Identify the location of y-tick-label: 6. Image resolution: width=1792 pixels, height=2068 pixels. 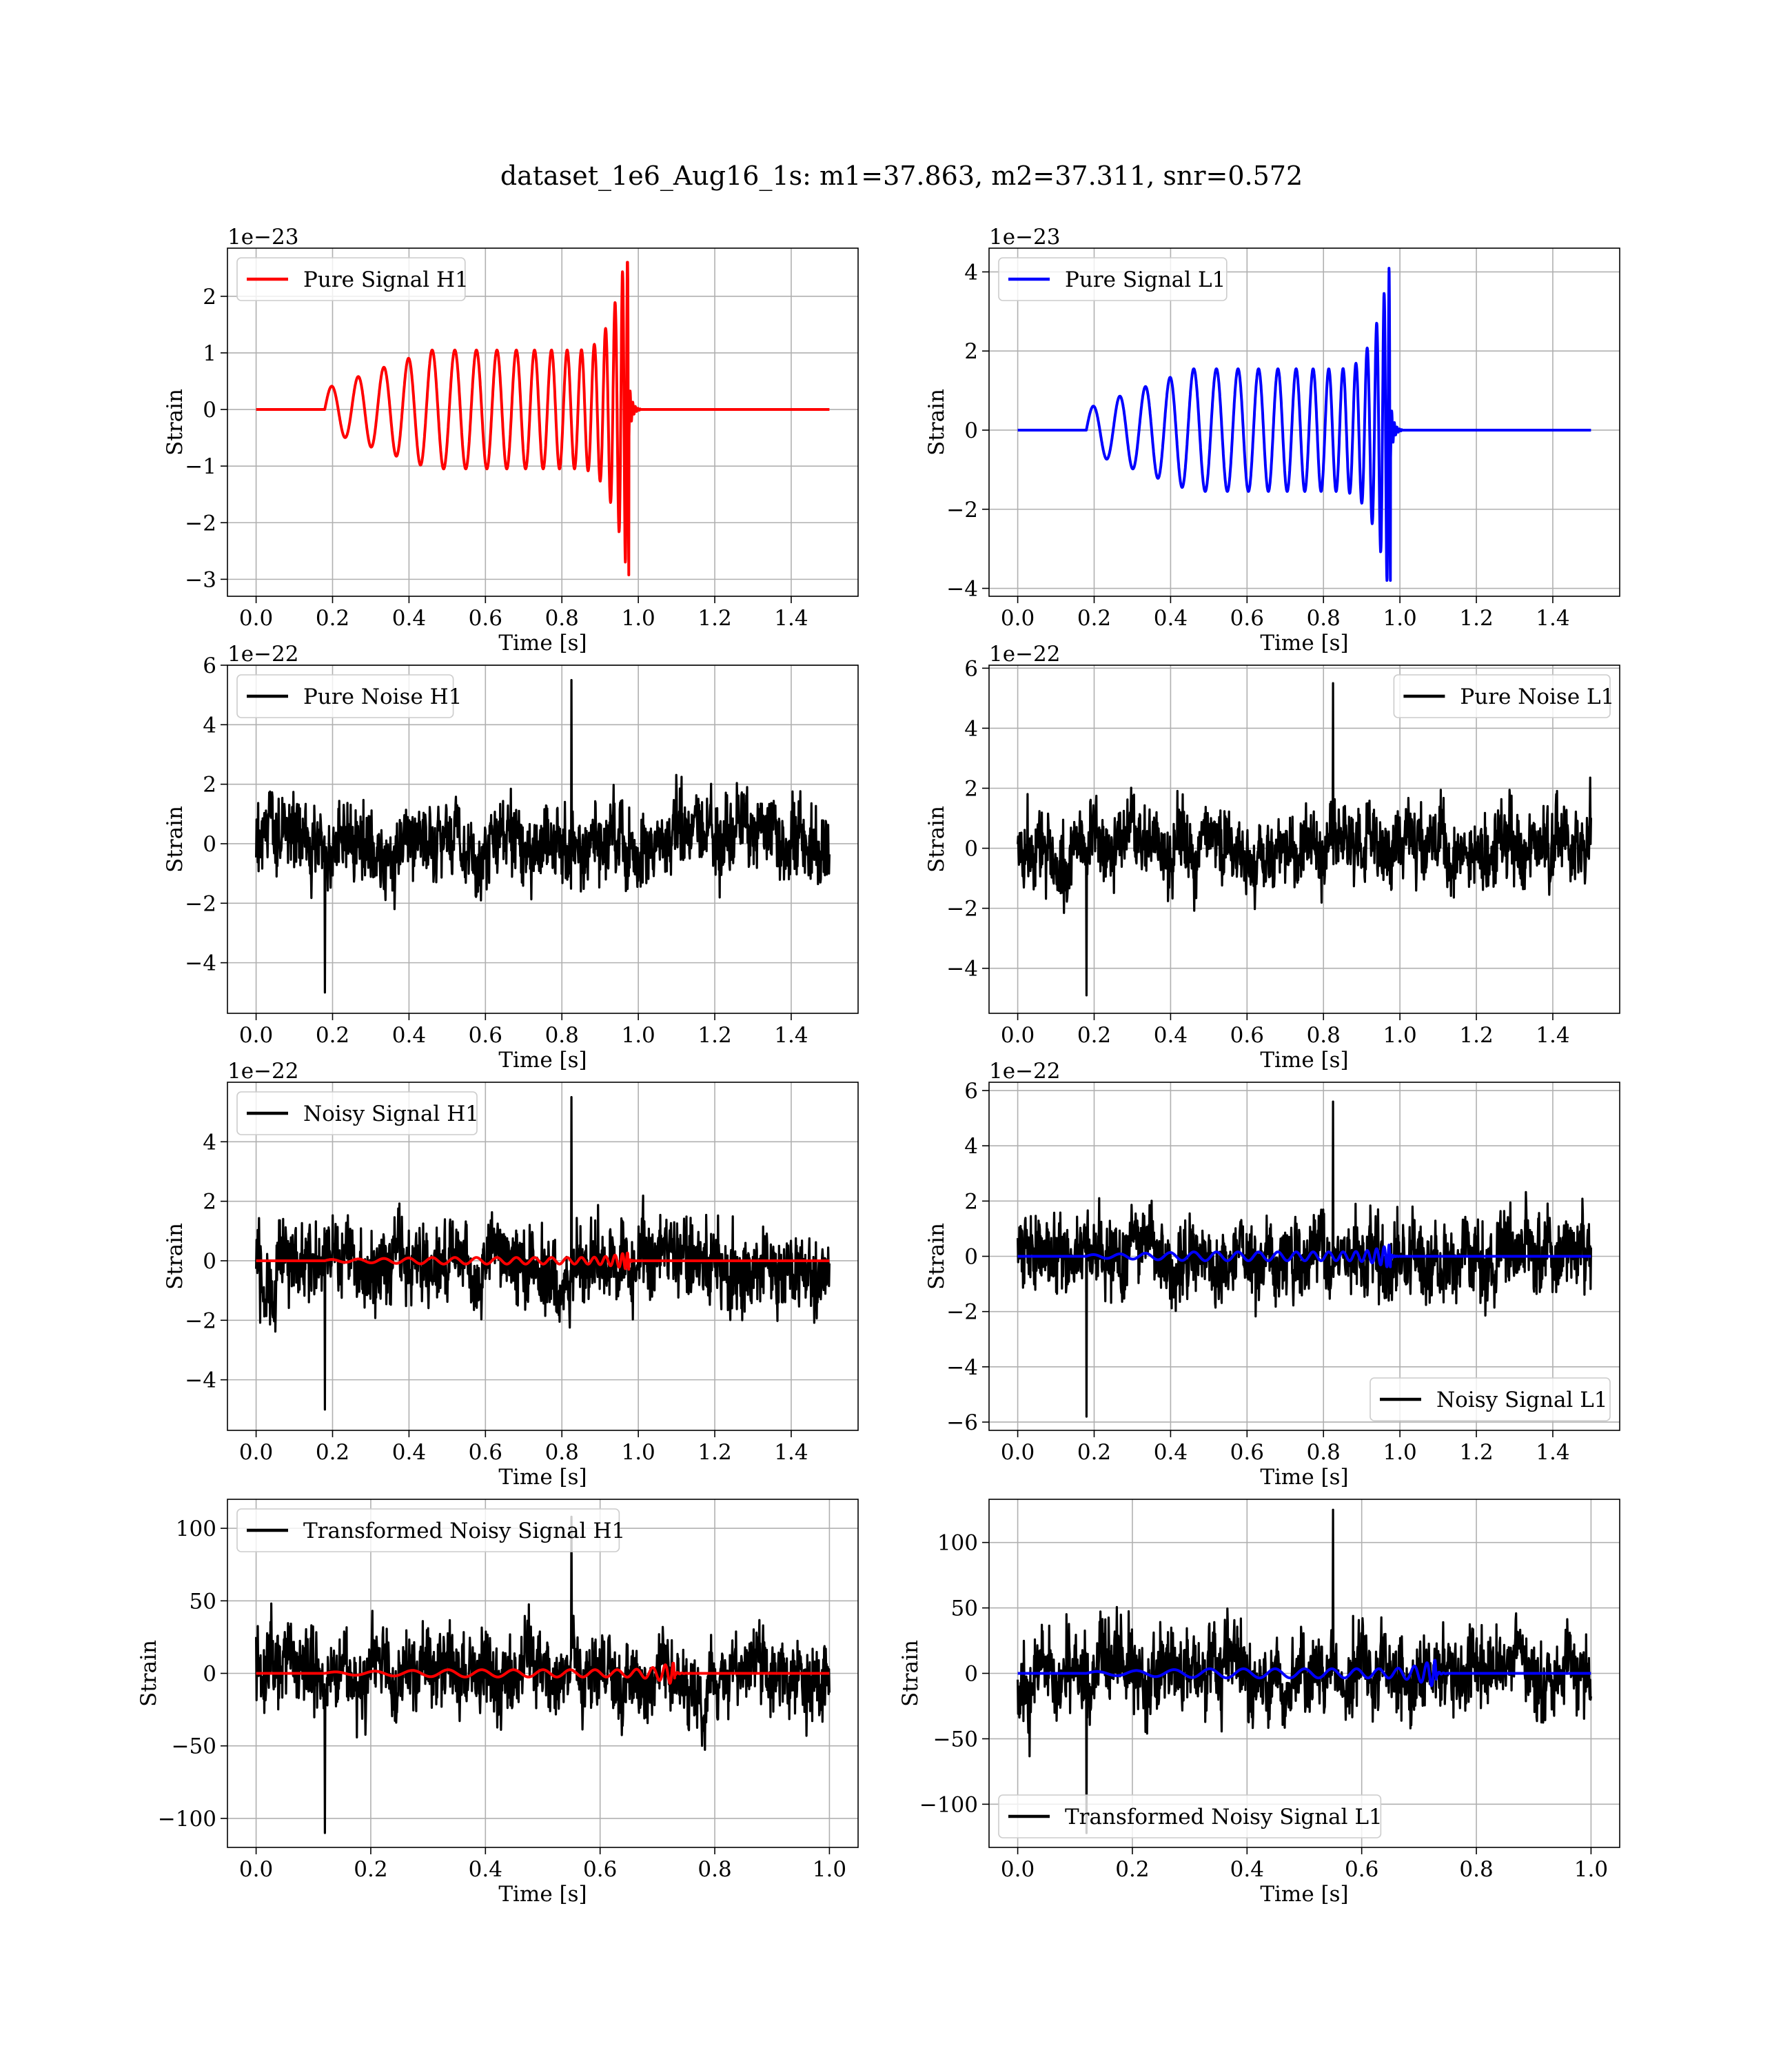
(971, 1091).